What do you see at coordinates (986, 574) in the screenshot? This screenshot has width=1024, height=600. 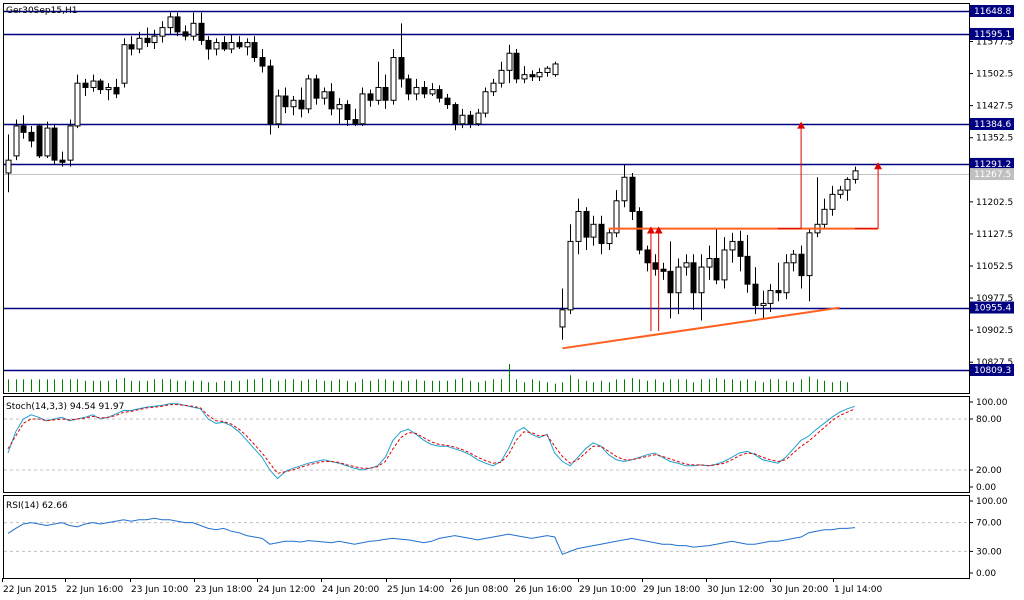 I see `rsi-tick-label: 0.00` at bounding box center [986, 574].